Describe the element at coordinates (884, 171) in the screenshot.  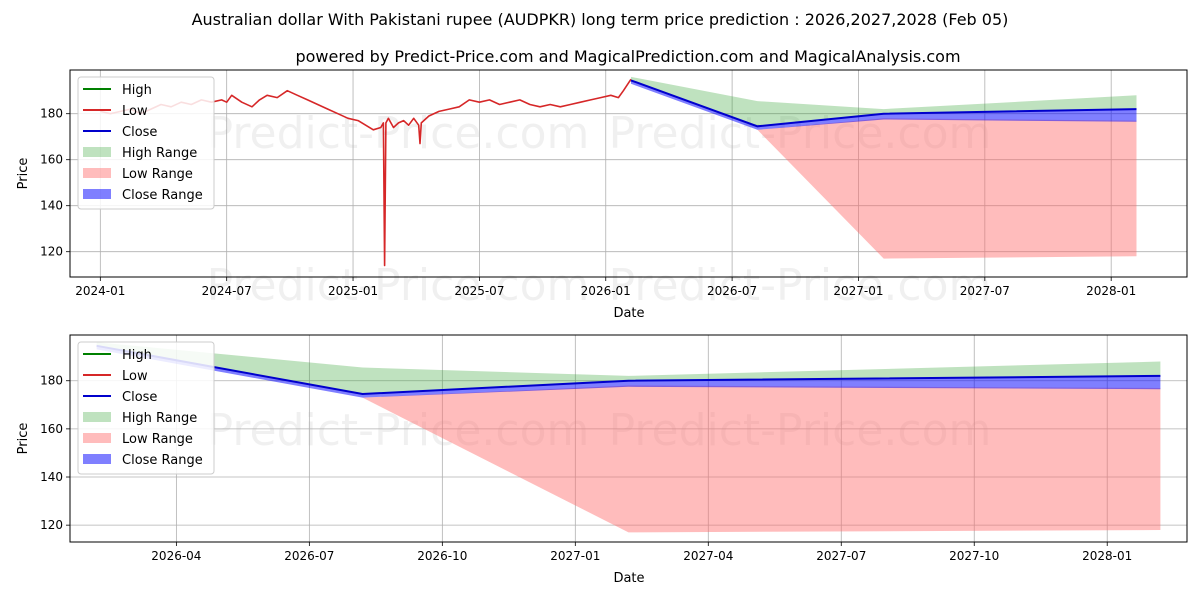
I see `low-range-area` at that location.